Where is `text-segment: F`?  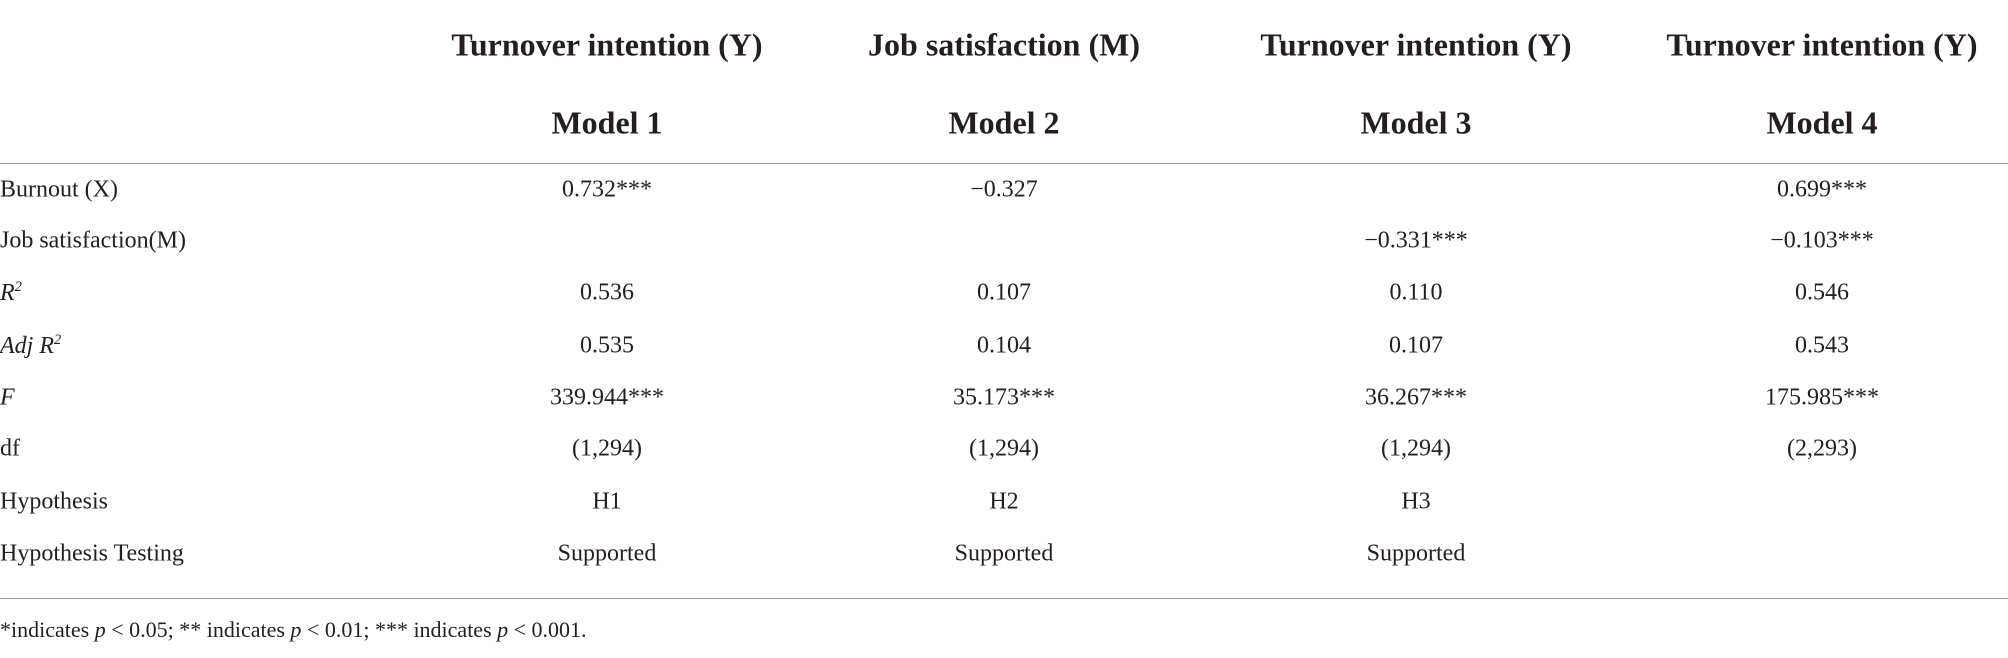 text-segment: F is located at coordinates (7, 397).